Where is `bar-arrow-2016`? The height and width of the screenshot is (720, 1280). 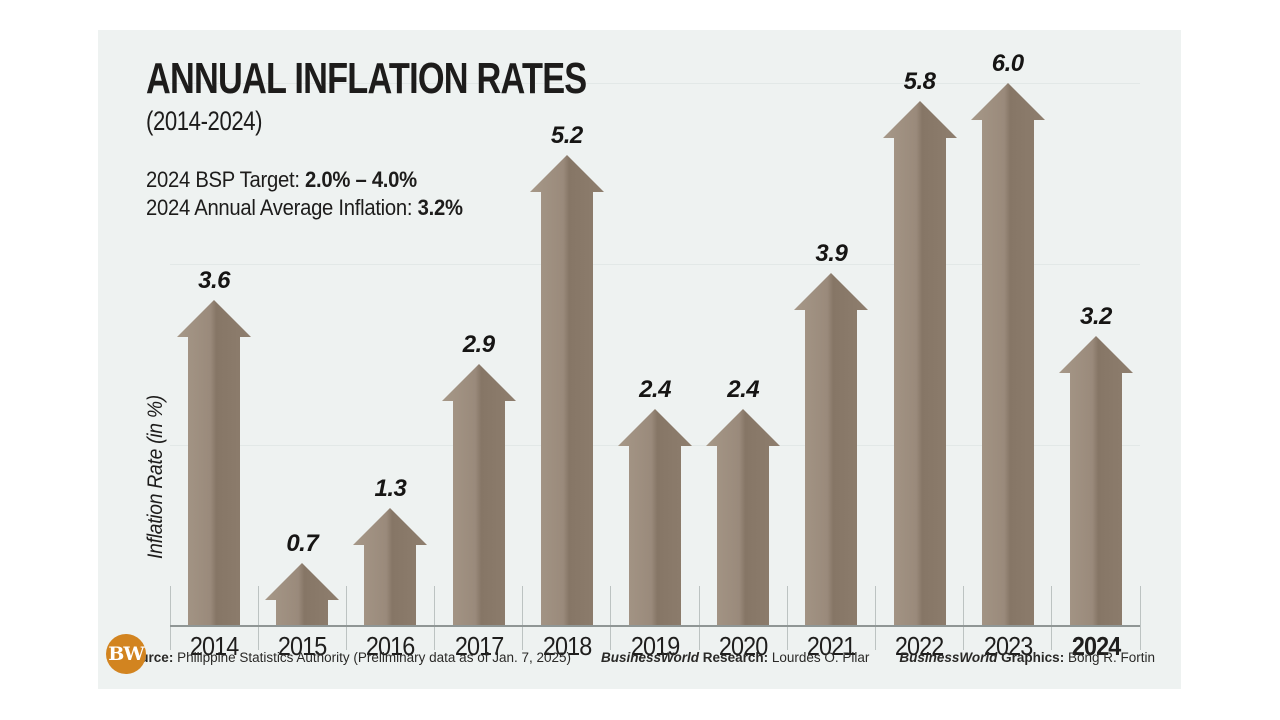
bar-arrow-2016 is located at coordinates (390, 567).